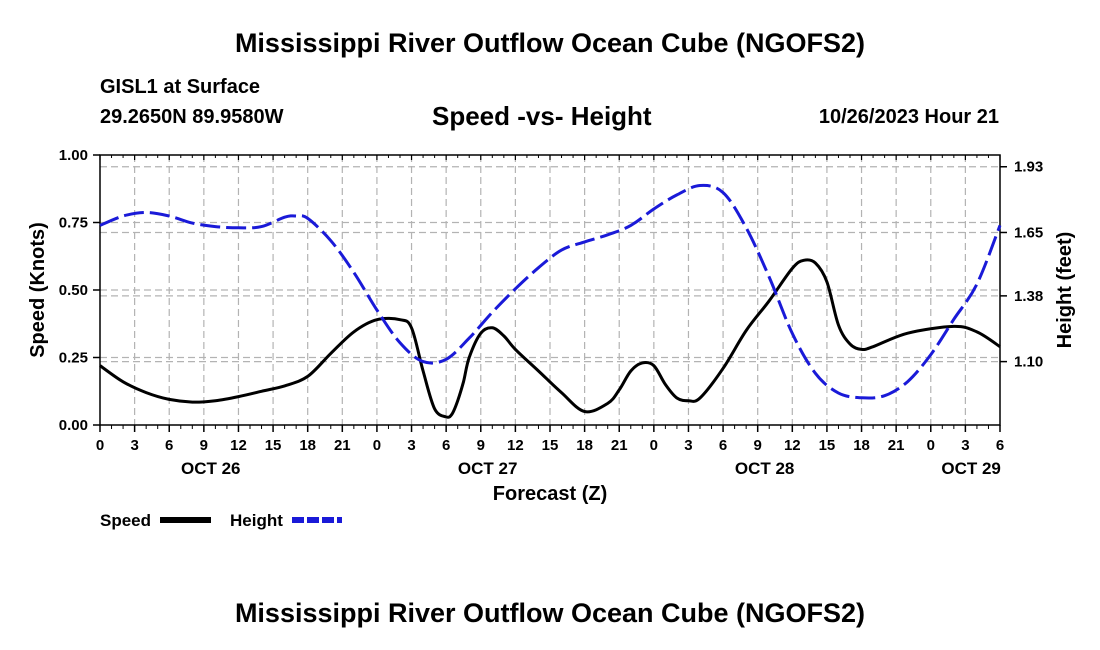 This screenshot has width=1100, height=650. I want to click on chart-subtitle: Speed -vs- Height, so click(542, 116).